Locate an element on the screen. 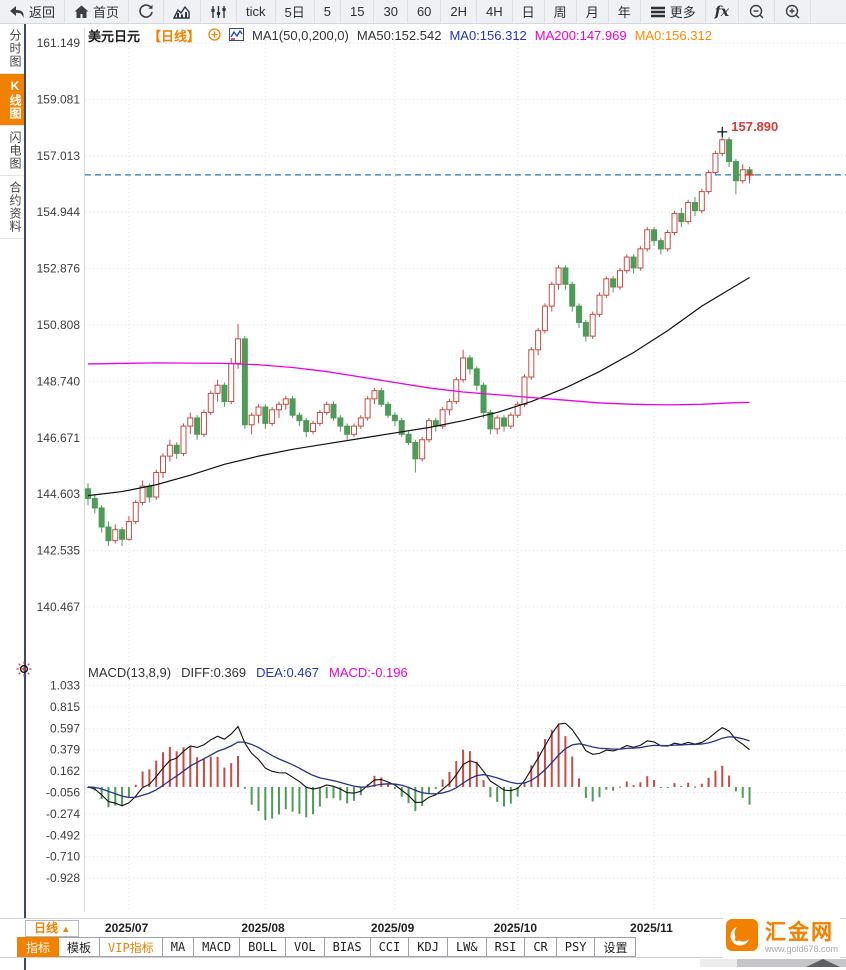 The width and height of the screenshot is (846, 970). interval-day-button: 日 is located at coordinates (529, 11).